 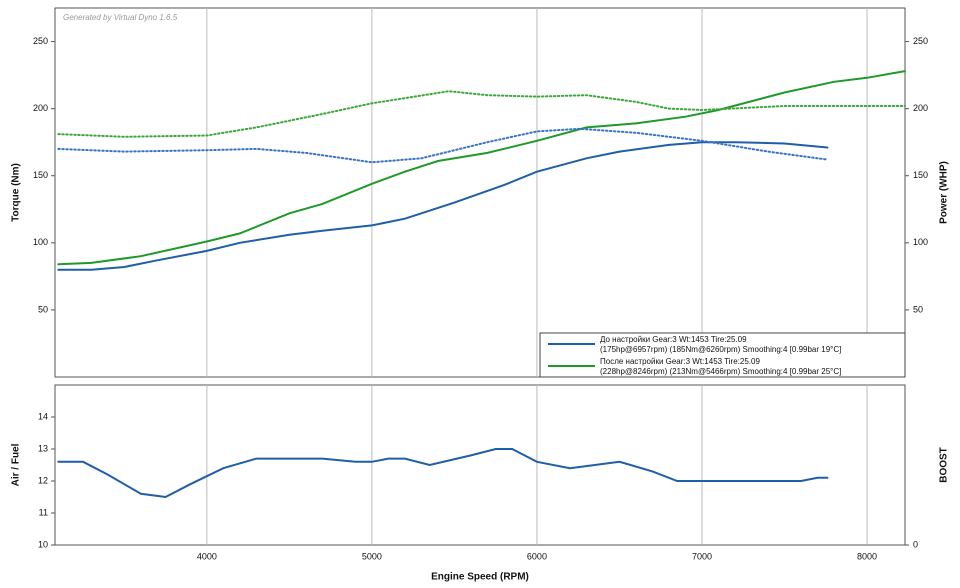 I want to click on watermark: Generated by Virtual Dyno 1.6.5, so click(x=120, y=17).